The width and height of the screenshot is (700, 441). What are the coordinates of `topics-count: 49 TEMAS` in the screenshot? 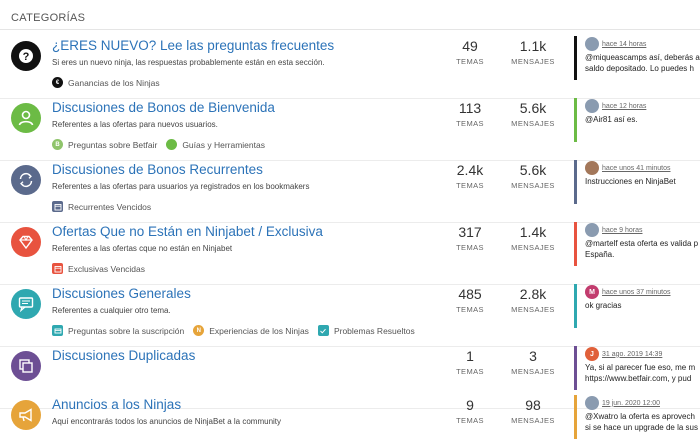 It's located at (470, 52).